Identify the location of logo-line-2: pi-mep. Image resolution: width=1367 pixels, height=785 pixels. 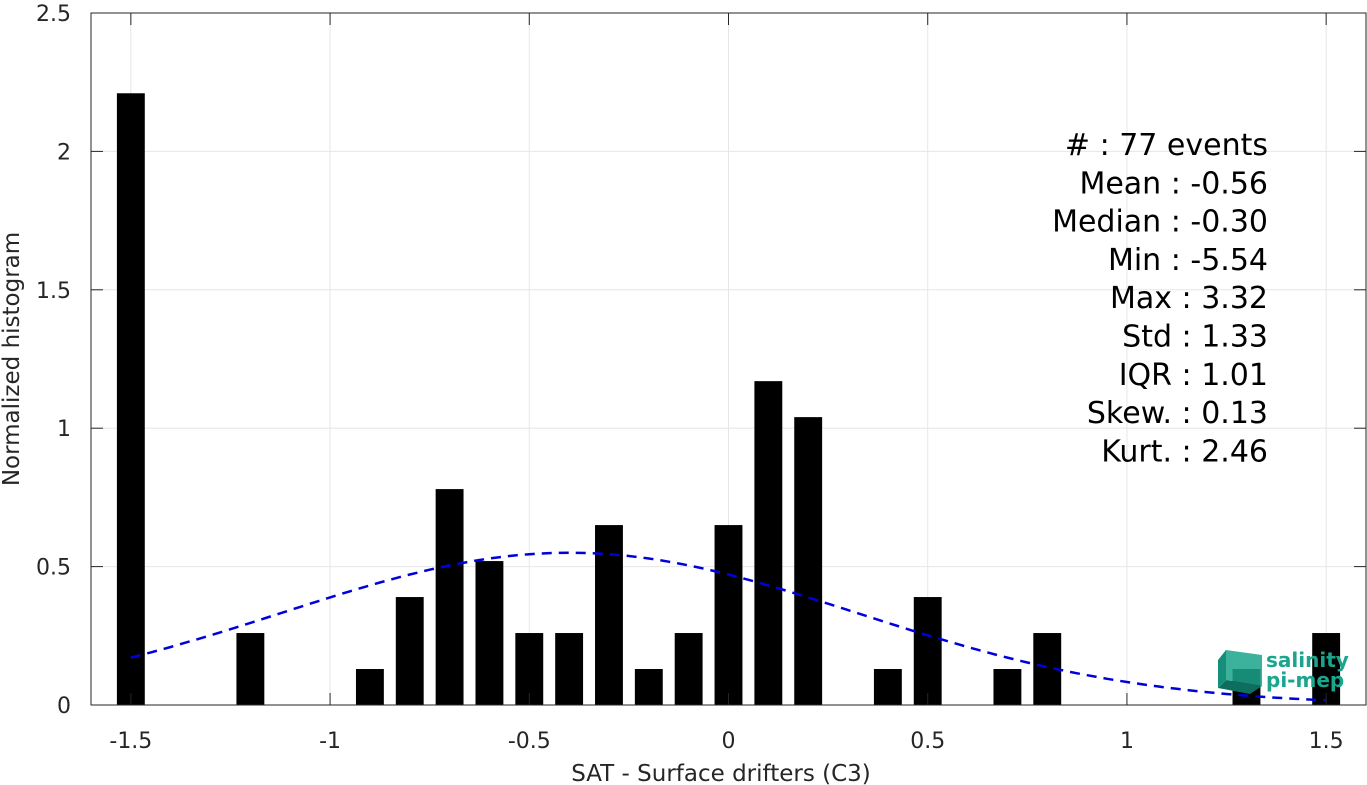
(1305, 680).